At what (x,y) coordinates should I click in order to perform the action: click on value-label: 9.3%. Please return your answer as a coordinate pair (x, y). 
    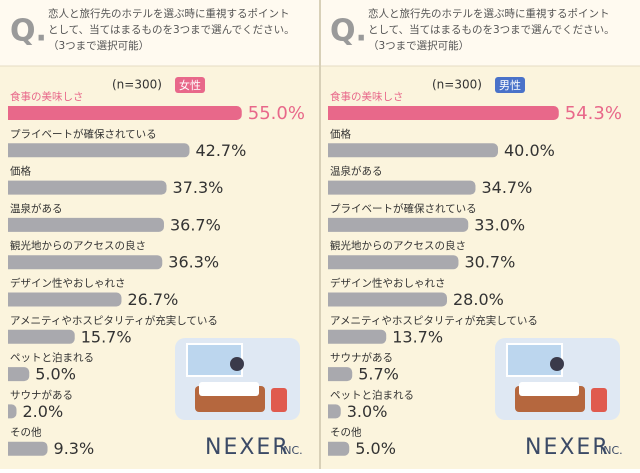
    Looking at the image, I should click on (74, 448).